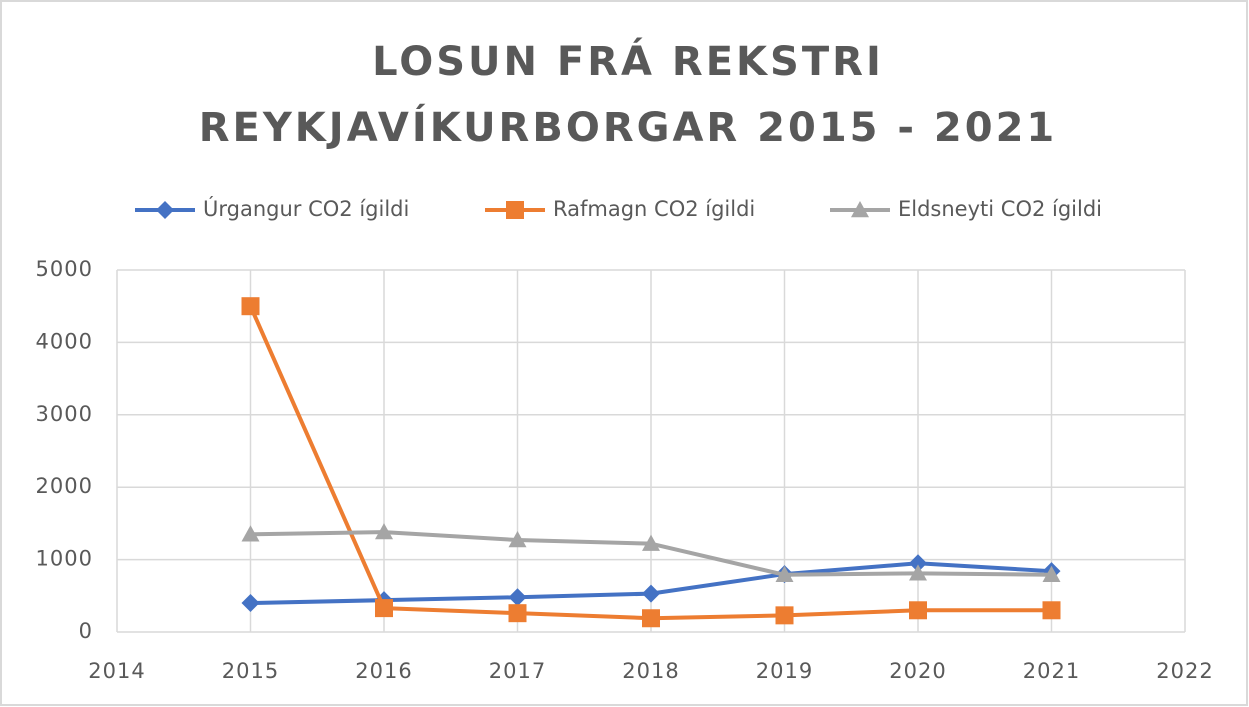 This screenshot has height=707, width=1249. What do you see at coordinates (64, 486) in the screenshot?
I see `y-tick-label: 2000` at bounding box center [64, 486].